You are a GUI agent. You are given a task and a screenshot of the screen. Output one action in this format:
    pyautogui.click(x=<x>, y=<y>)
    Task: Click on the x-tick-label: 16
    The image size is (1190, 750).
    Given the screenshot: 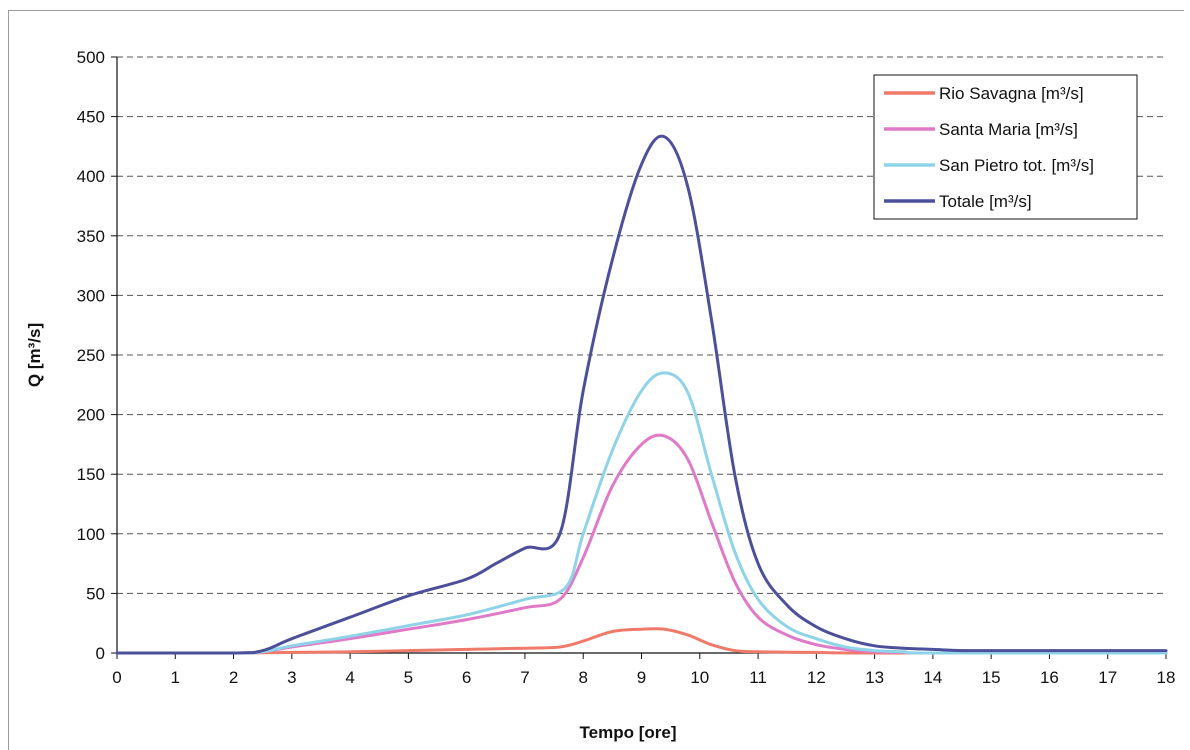 What is the action you would take?
    pyautogui.click(x=1049, y=677)
    